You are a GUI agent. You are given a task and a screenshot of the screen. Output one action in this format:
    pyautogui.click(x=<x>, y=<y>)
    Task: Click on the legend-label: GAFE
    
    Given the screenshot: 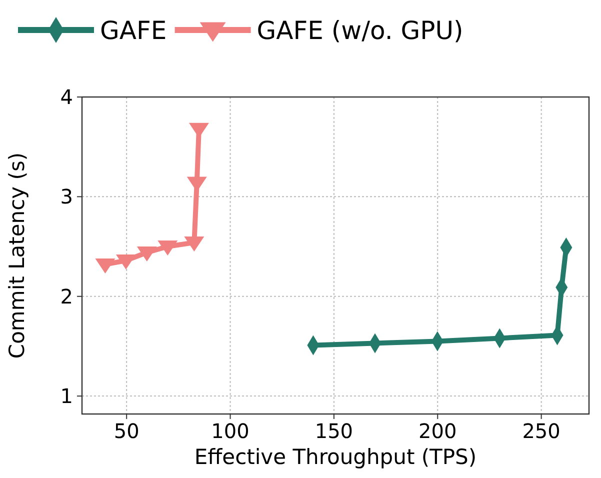 What is the action you would take?
    pyautogui.click(x=133, y=30)
    